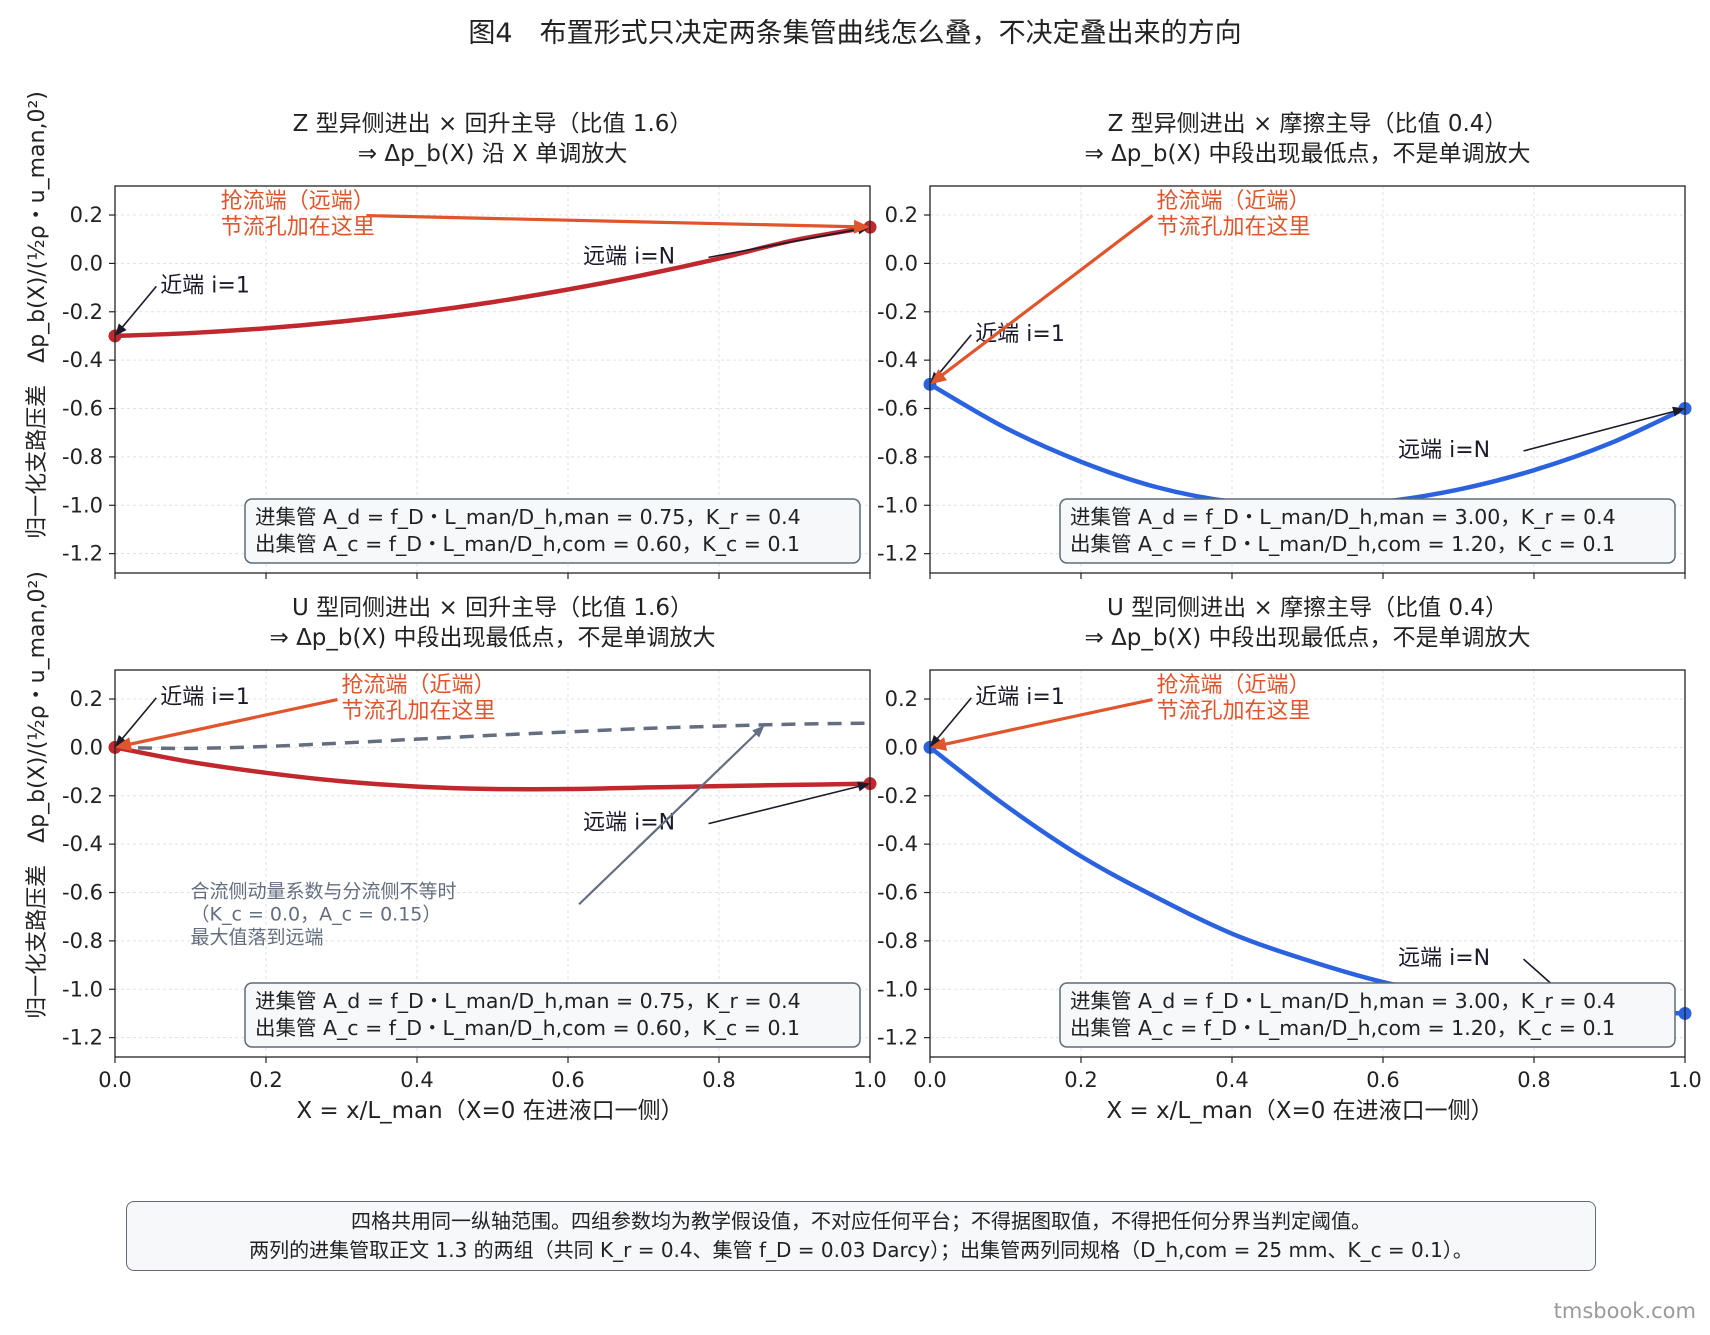 This screenshot has width=1710, height=1335. I want to click on annotation-text: （K_c = 0.0，A_c = 0.15）, so click(316, 914).